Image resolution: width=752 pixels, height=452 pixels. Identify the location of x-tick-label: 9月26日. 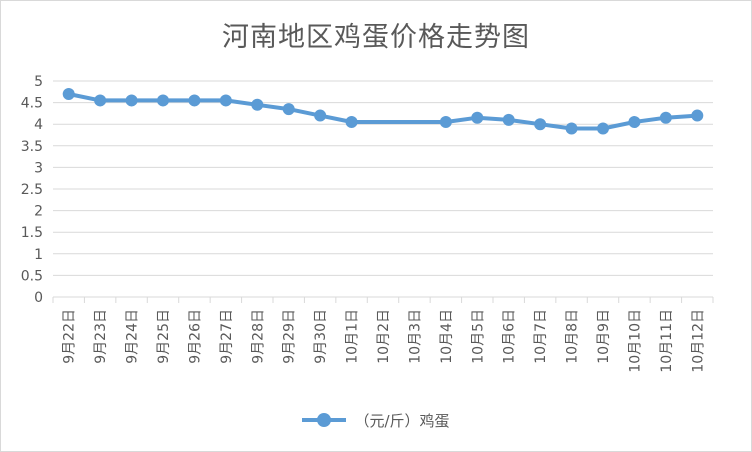
(195, 336).